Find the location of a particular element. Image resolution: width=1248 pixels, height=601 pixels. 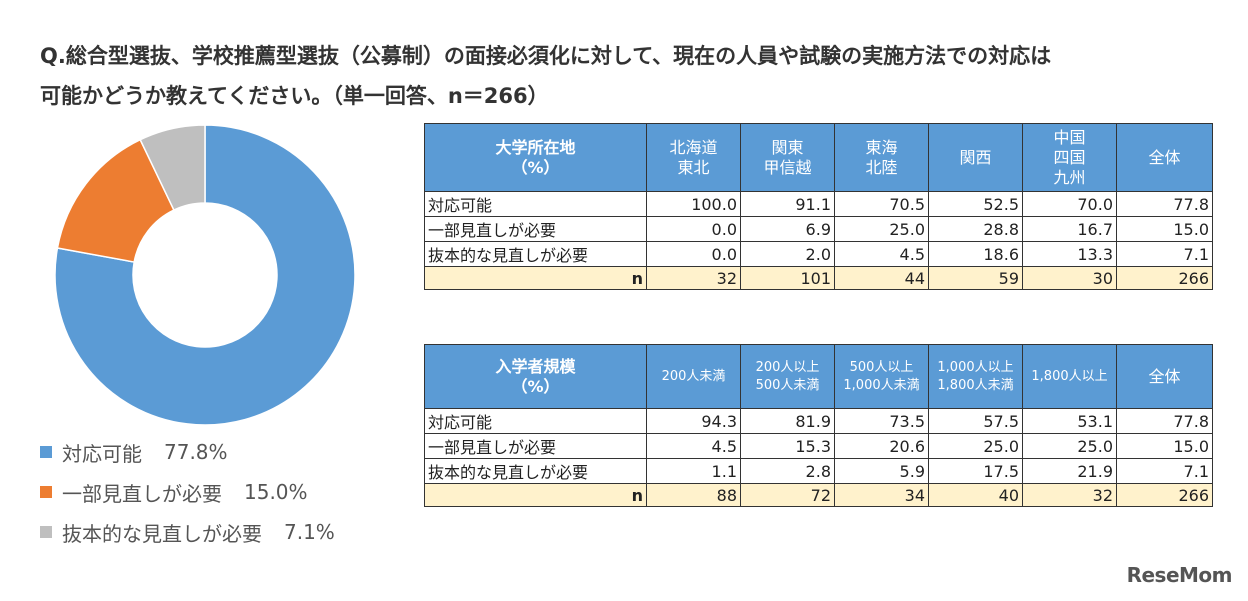

table-column-header: 1,000人以上 1,800人未満 is located at coordinates (975, 376).